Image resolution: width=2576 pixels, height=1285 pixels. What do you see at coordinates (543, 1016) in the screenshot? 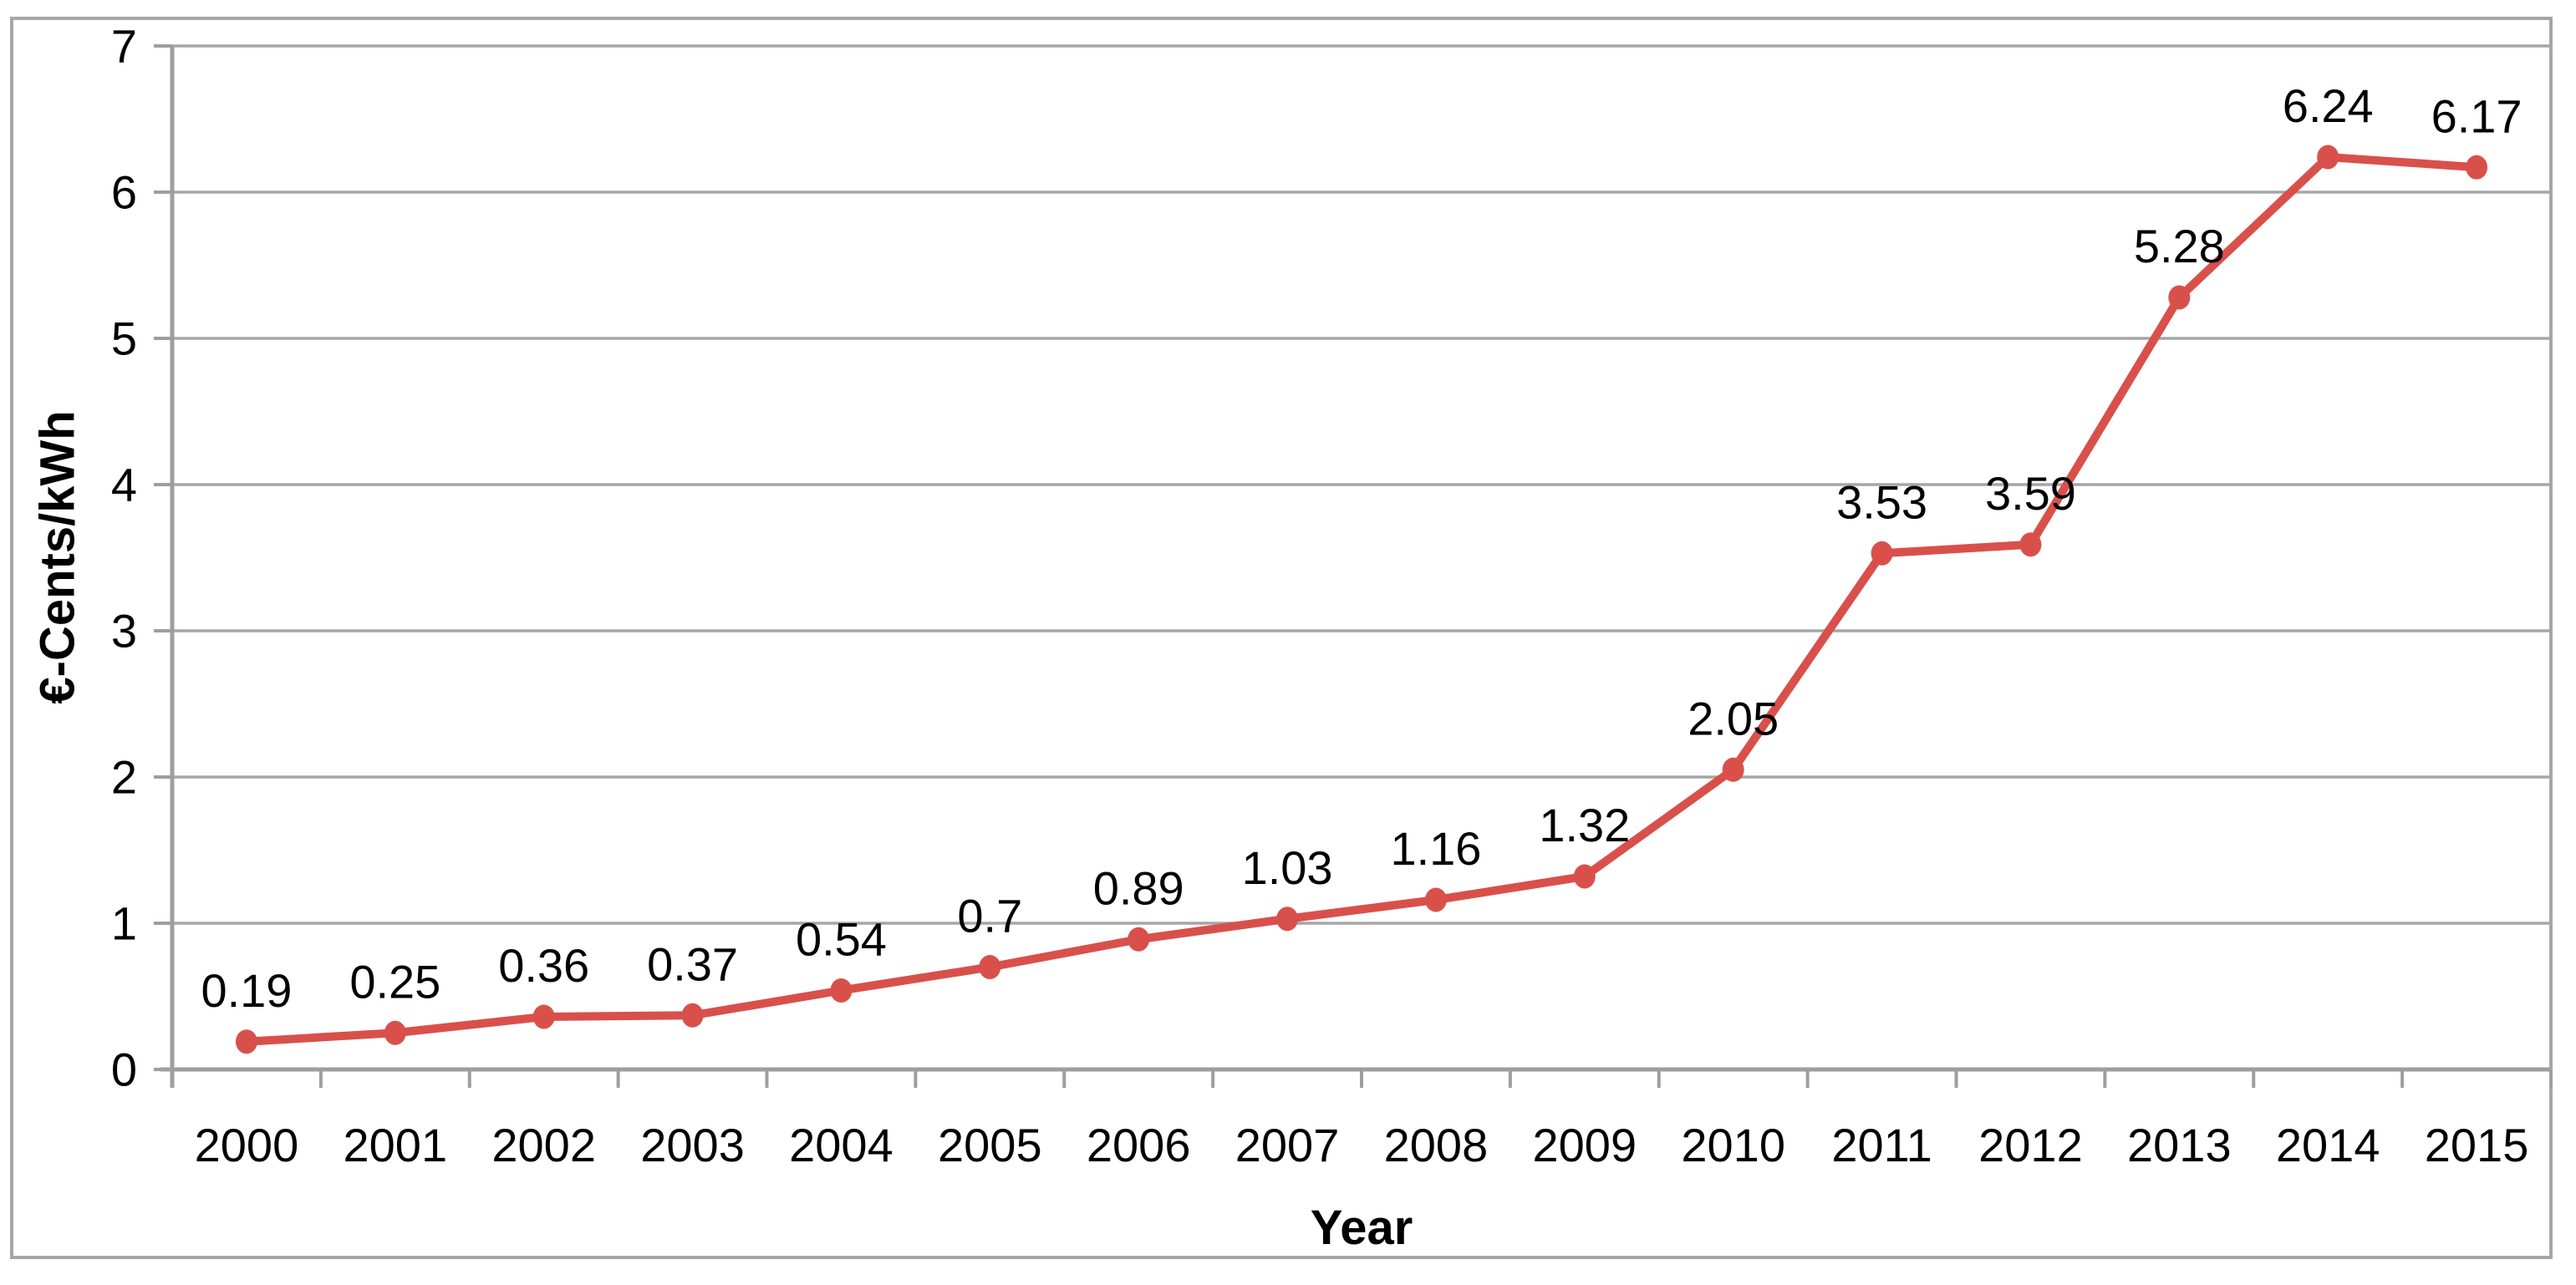
I see `data-point-2002` at bounding box center [543, 1016].